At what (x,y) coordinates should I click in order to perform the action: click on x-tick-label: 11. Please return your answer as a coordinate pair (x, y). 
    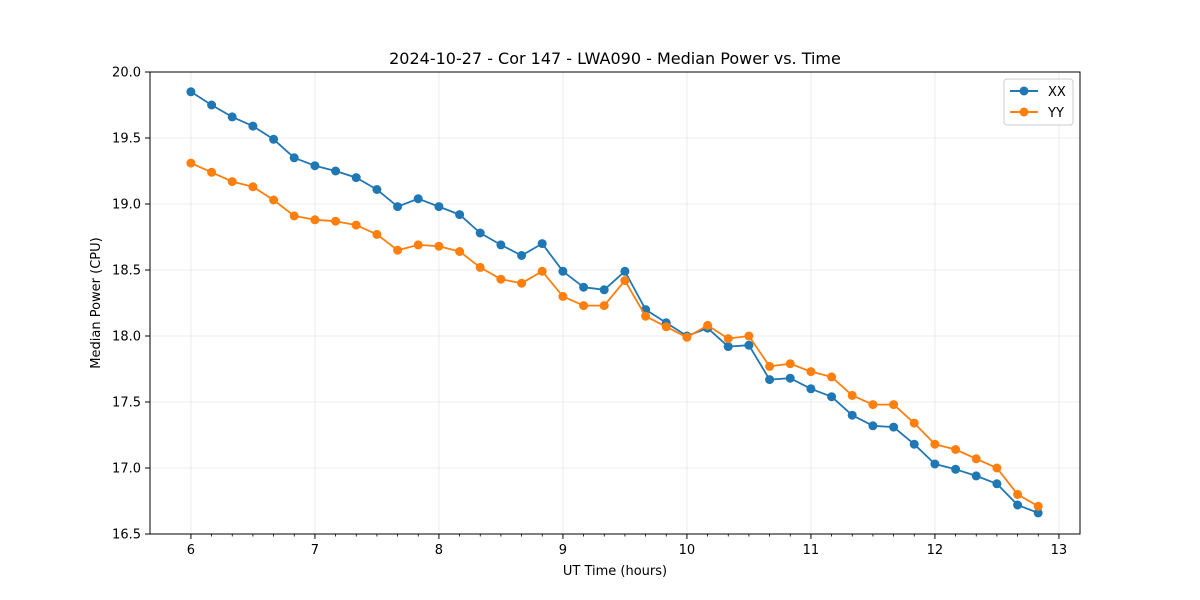
    Looking at the image, I should click on (811, 550).